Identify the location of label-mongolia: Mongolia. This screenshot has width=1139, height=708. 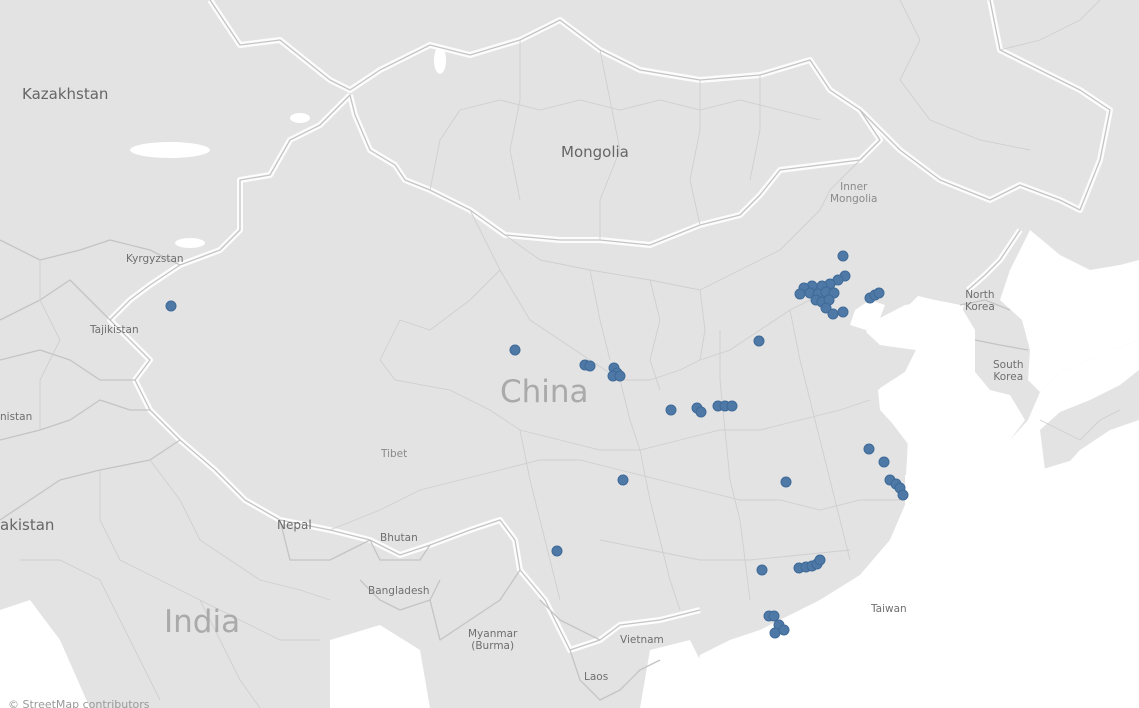
(595, 152).